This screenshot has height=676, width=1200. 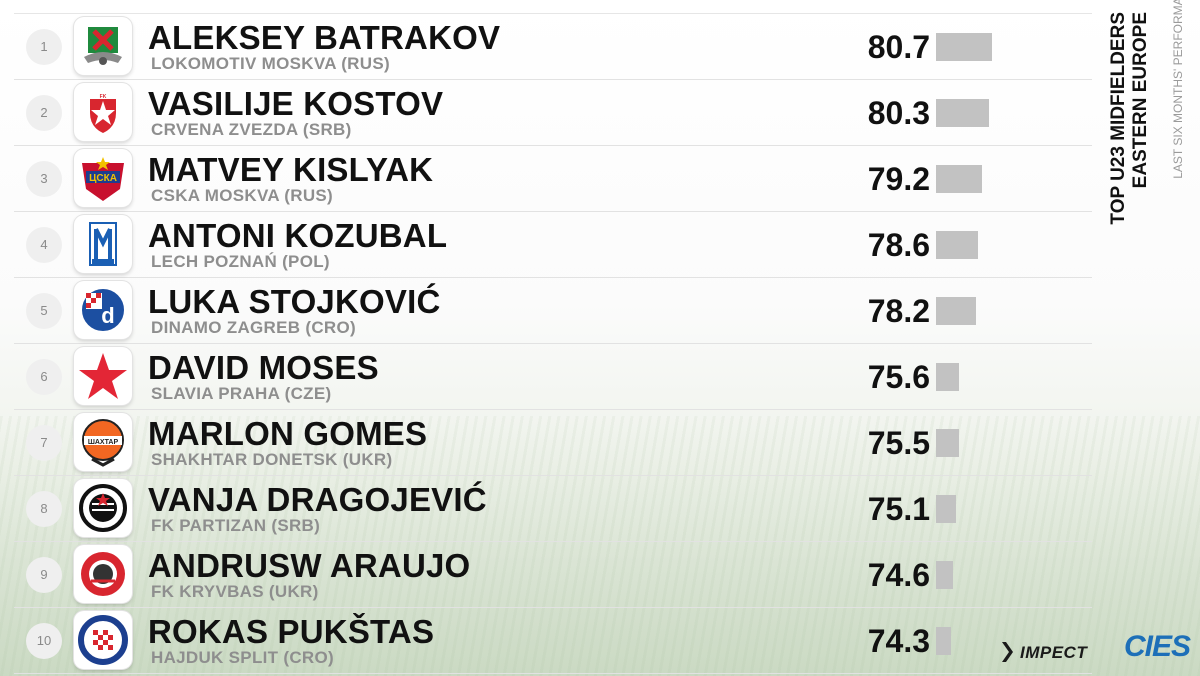 What do you see at coordinates (898, 311) in the screenshot?
I see `score-value: 78.2` at bounding box center [898, 311].